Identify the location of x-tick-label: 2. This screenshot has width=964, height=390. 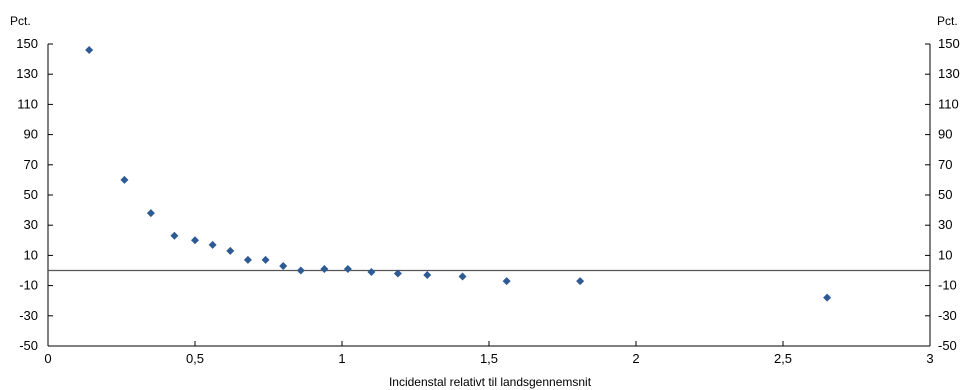
(635, 358).